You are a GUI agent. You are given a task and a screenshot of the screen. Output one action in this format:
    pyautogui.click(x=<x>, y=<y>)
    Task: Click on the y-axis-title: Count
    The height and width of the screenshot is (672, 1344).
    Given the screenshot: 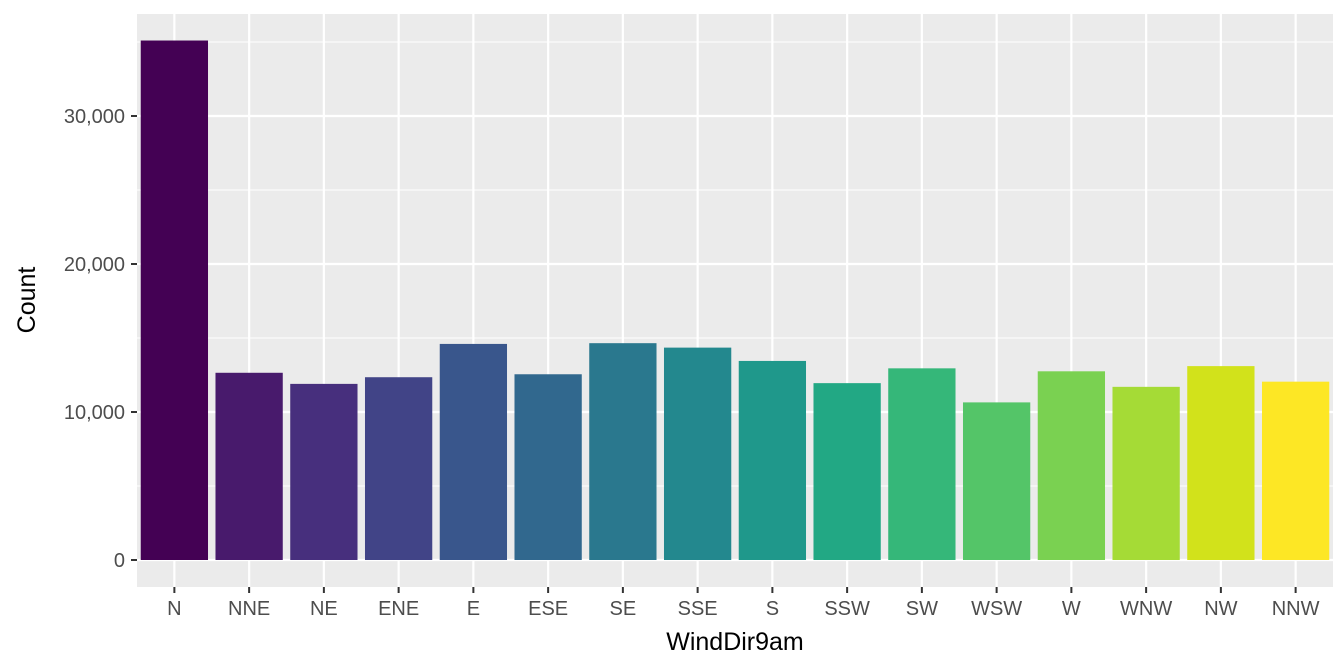 What is the action you would take?
    pyautogui.click(x=27, y=300)
    